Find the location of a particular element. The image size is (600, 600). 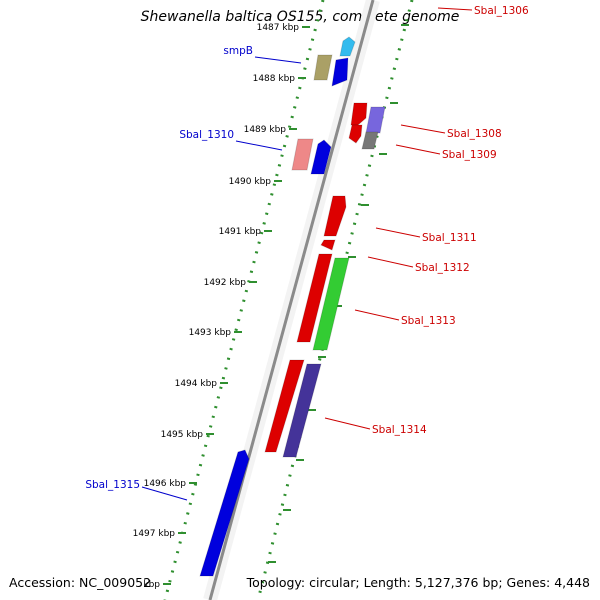

gene-label: smpB is located at coordinates (238, 51).